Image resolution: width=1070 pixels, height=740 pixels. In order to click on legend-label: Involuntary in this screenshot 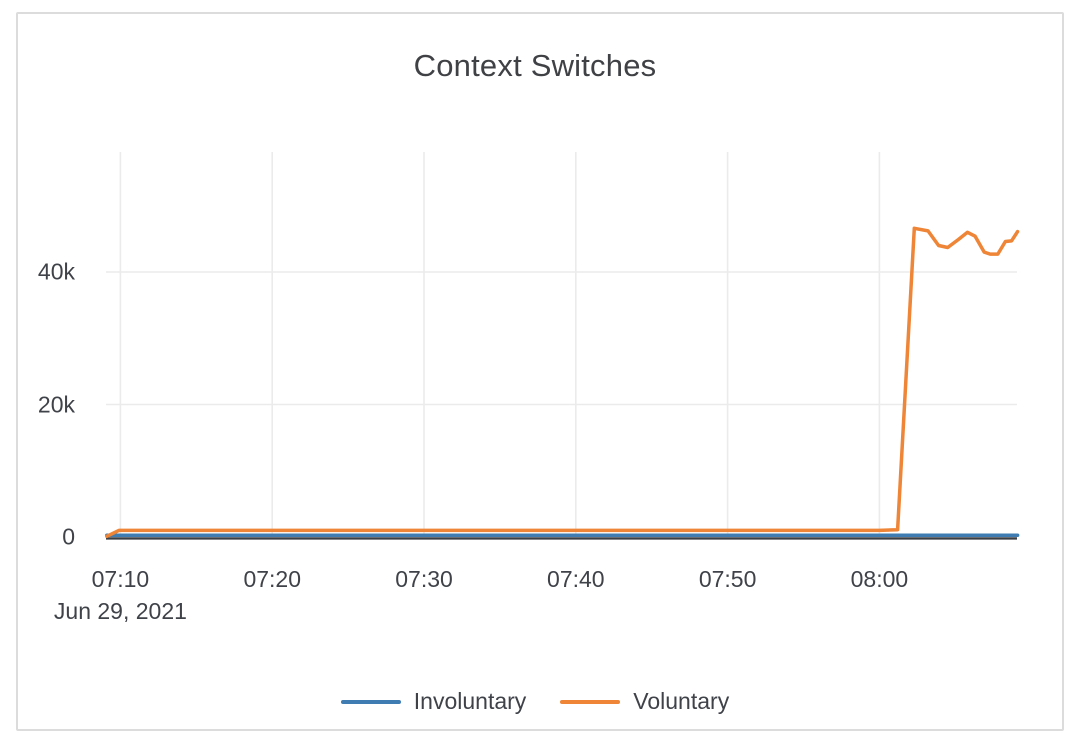, I will do `click(470, 701)`.